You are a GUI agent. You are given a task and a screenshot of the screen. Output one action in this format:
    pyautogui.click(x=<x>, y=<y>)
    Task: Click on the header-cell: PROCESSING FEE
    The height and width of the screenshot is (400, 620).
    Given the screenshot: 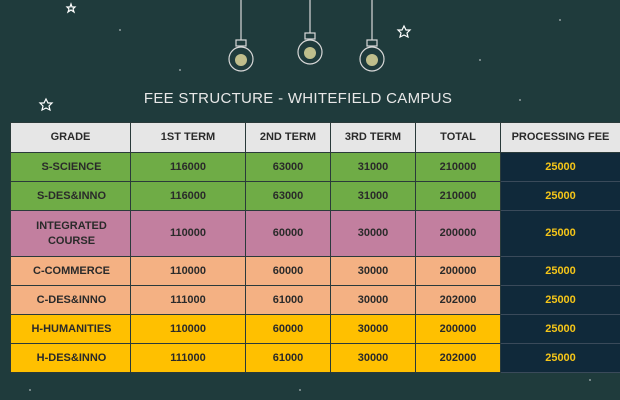 What is the action you would take?
    pyautogui.click(x=560, y=137)
    